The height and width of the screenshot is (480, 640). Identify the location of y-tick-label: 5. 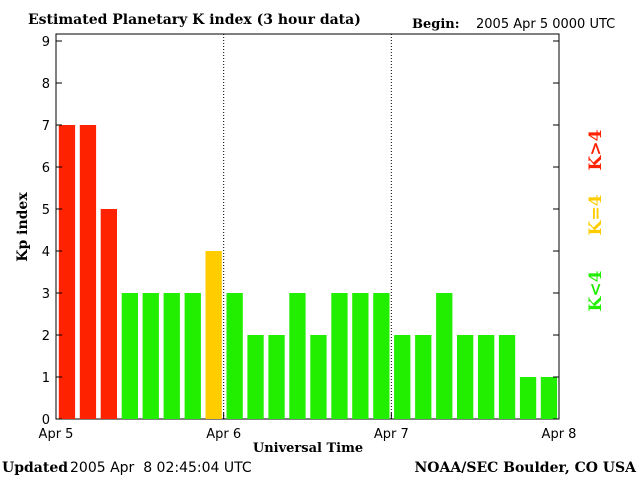
(46, 210).